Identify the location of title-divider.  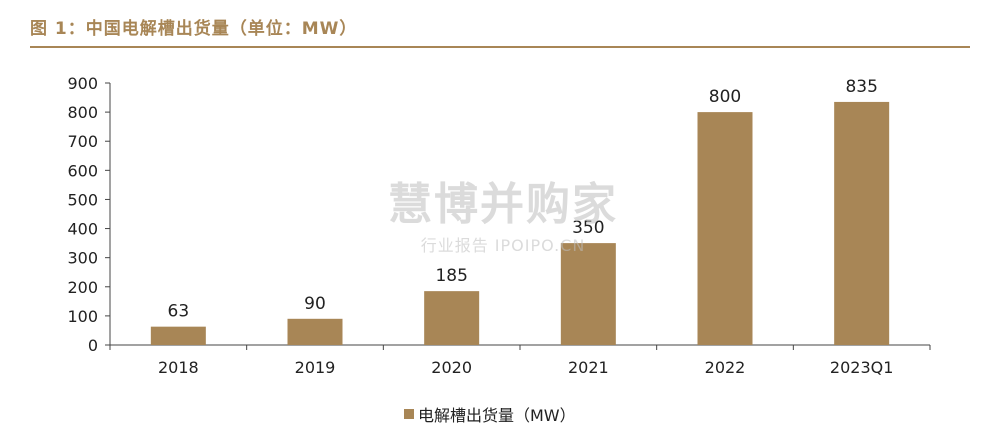
(500, 47).